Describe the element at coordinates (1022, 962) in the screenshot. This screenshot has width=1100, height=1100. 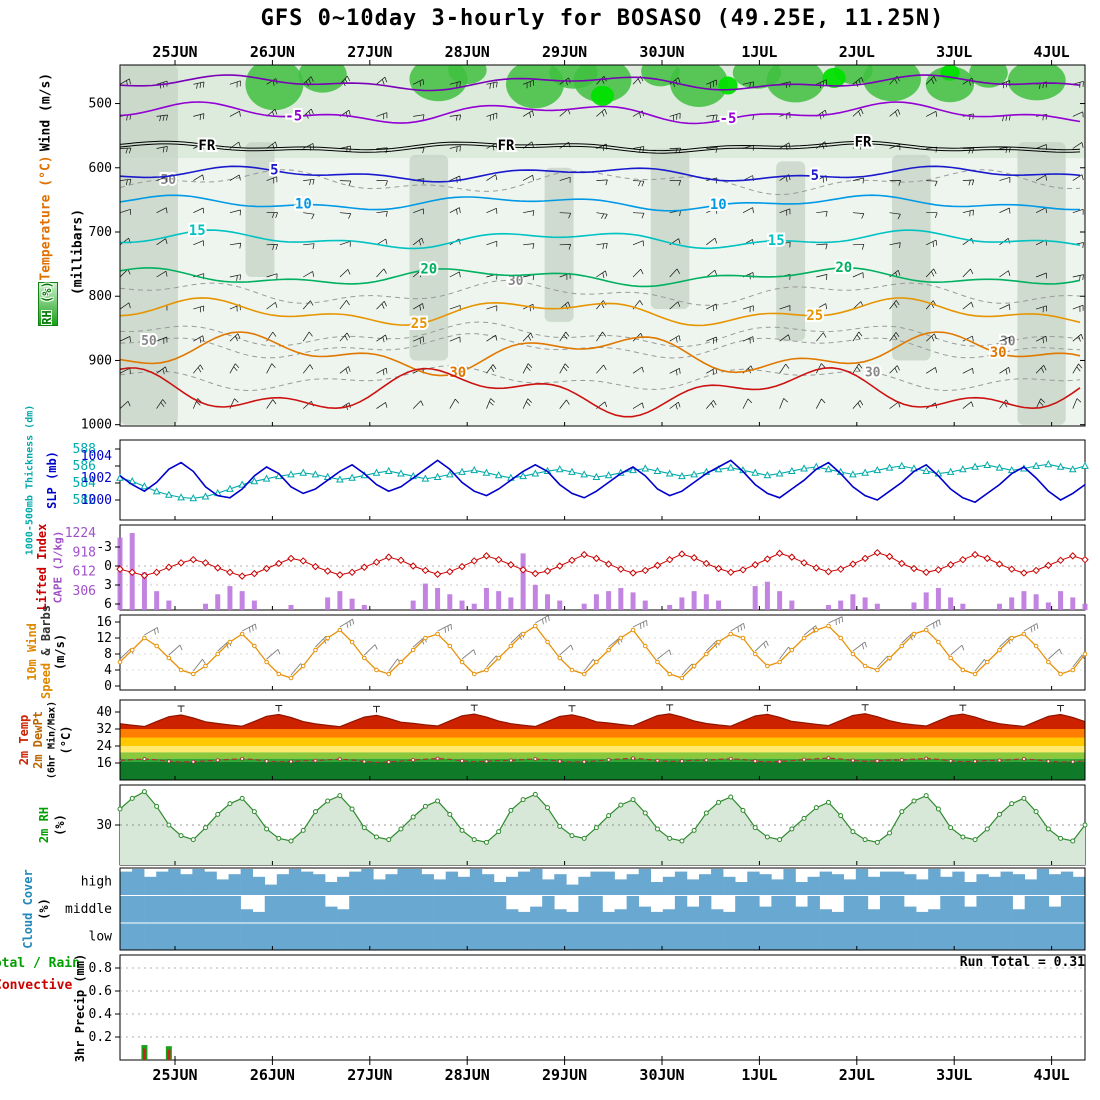
I see `svg-text: Run Total = 0.31` at that location.